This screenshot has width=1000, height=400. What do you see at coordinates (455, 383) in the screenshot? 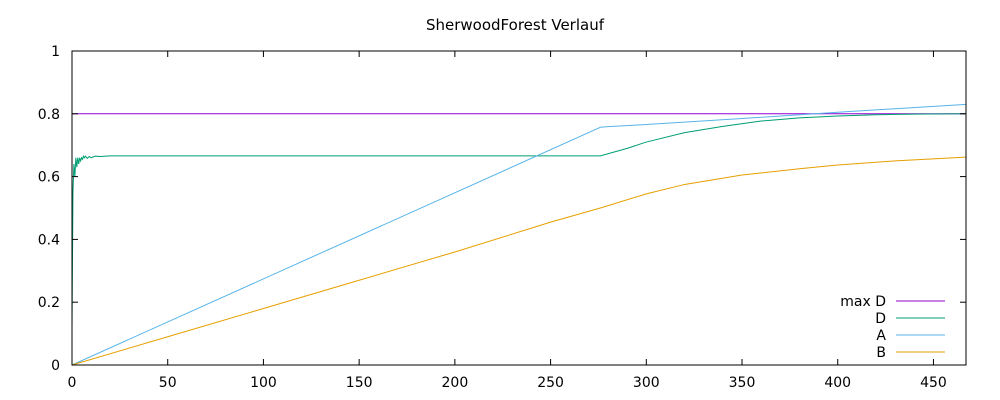
I see `x-tick-label: 200` at bounding box center [455, 383].